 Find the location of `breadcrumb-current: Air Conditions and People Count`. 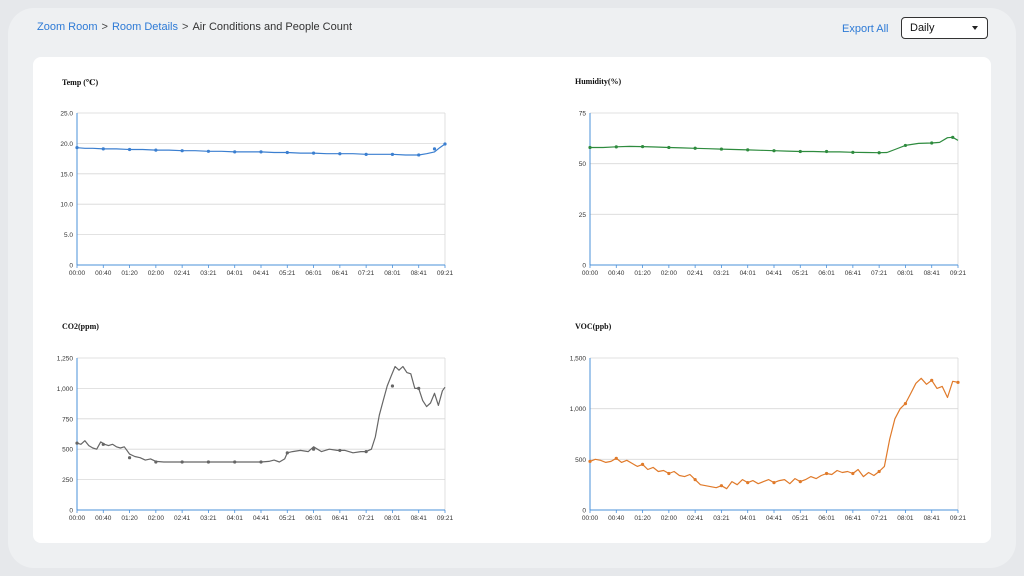

breadcrumb-current: Air Conditions and People Count is located at coordinates (272, 27).